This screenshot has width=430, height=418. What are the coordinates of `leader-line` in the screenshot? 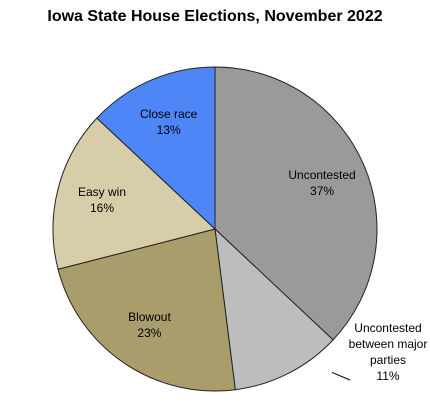 It's located at (341, 376).